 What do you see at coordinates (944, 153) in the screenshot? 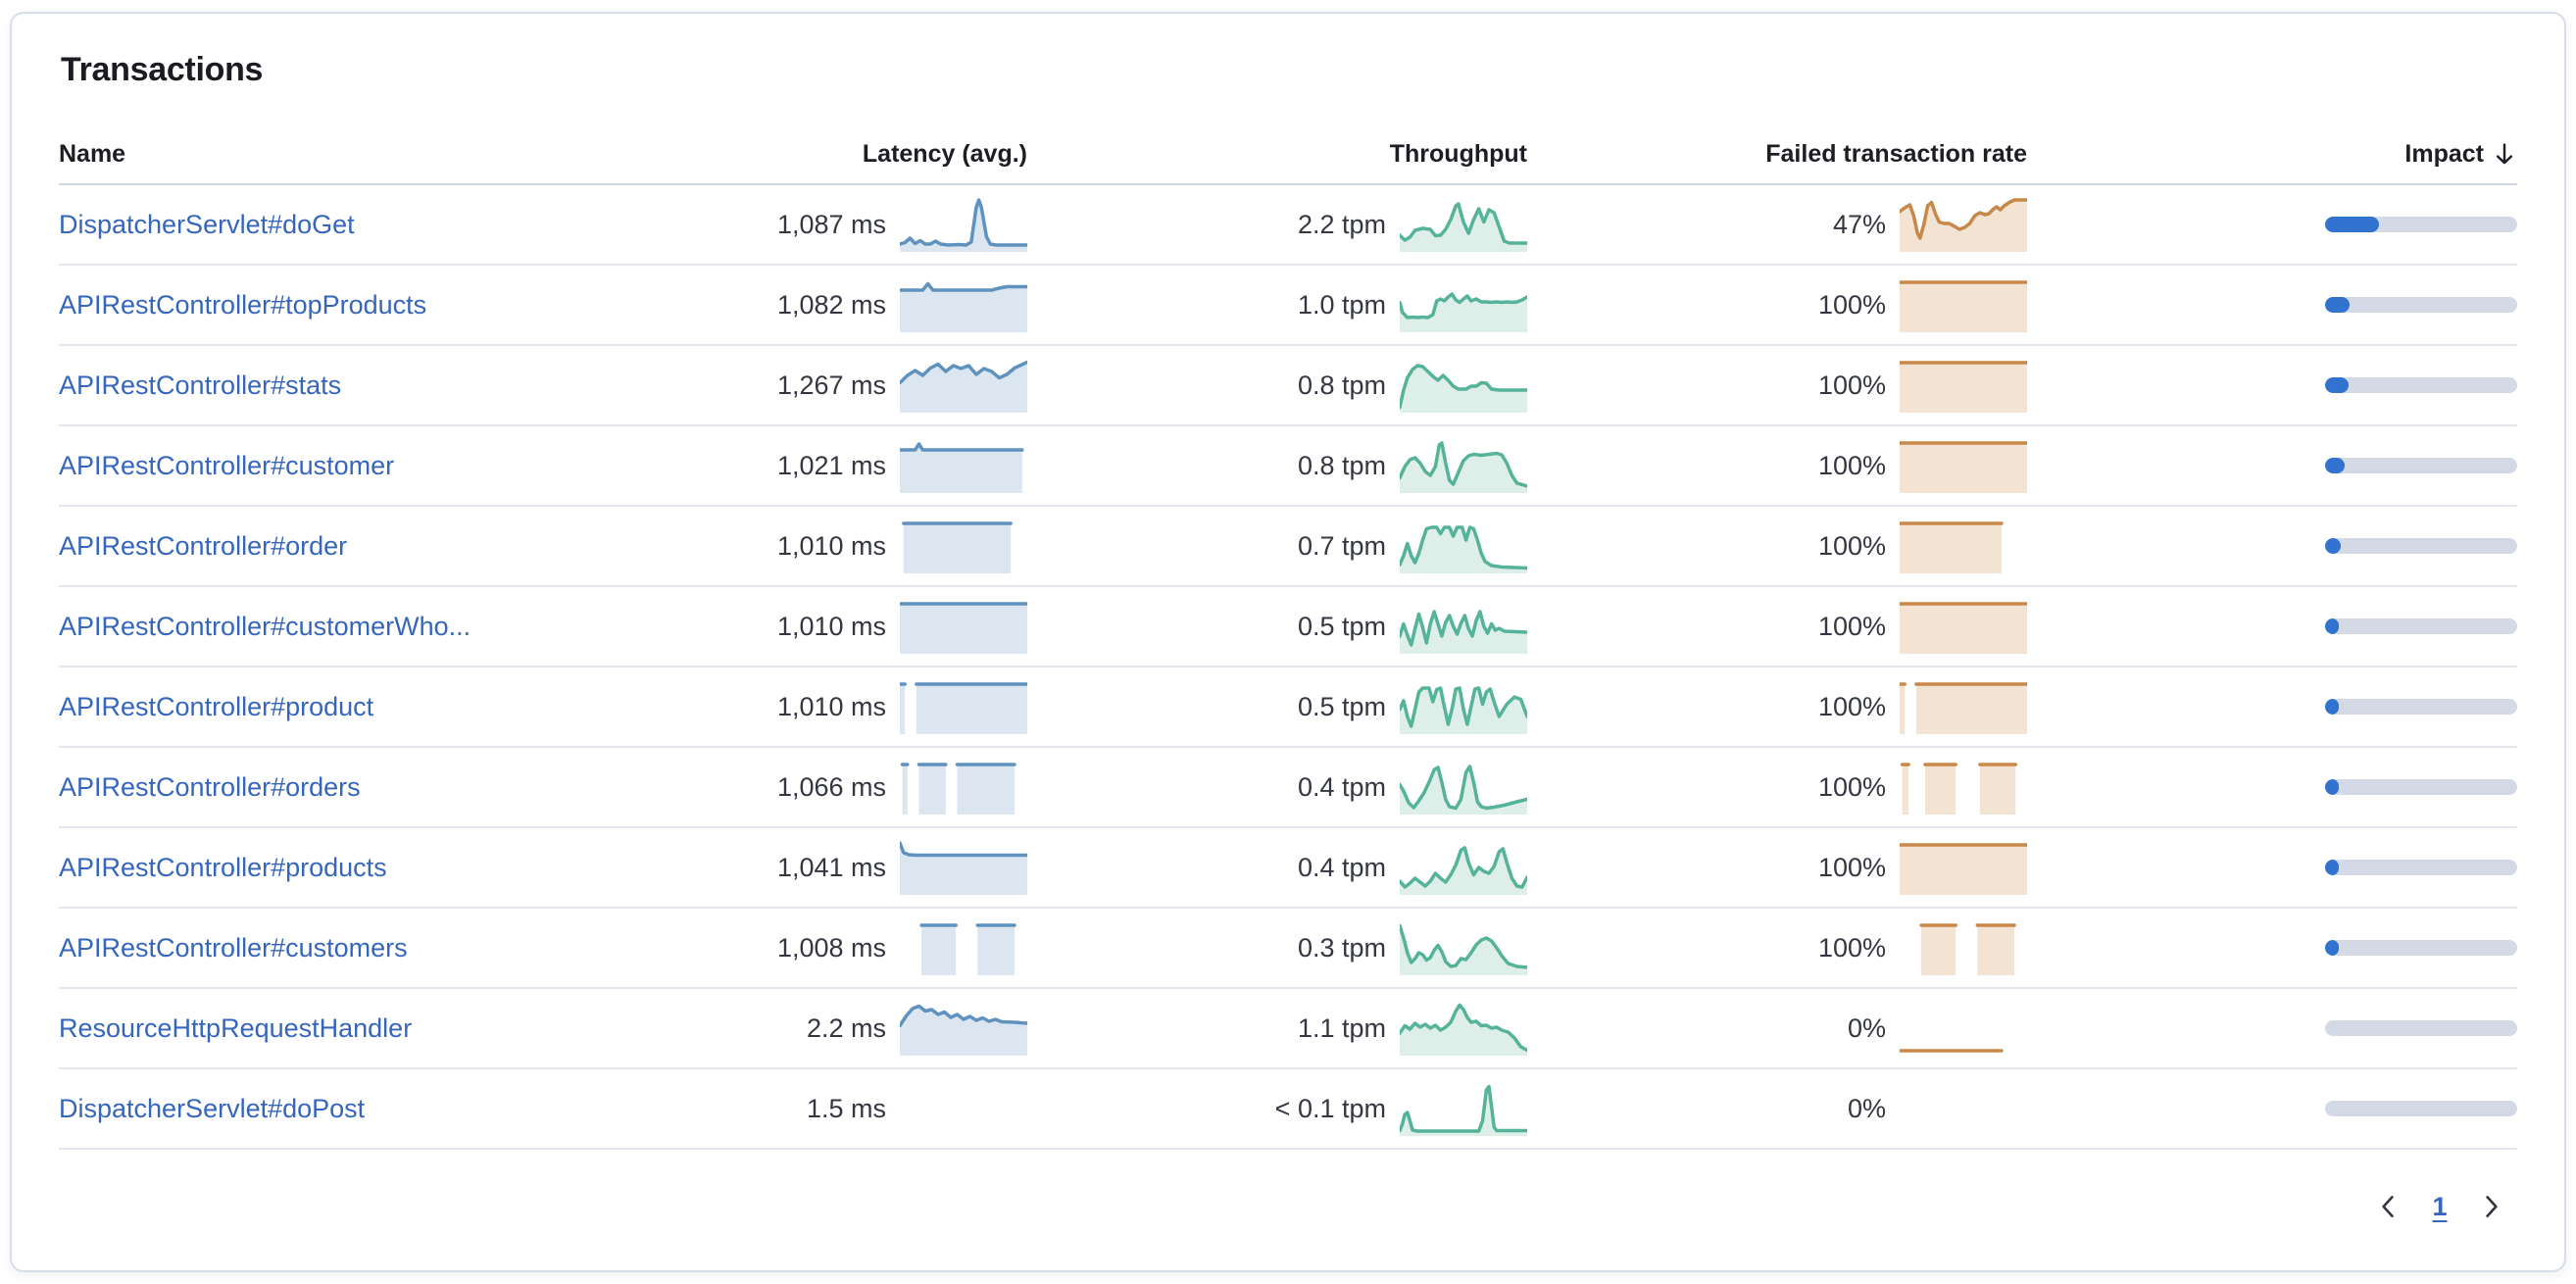
I see `column-header-latency: Latency (avg.)` at bounding box center [944, 153].